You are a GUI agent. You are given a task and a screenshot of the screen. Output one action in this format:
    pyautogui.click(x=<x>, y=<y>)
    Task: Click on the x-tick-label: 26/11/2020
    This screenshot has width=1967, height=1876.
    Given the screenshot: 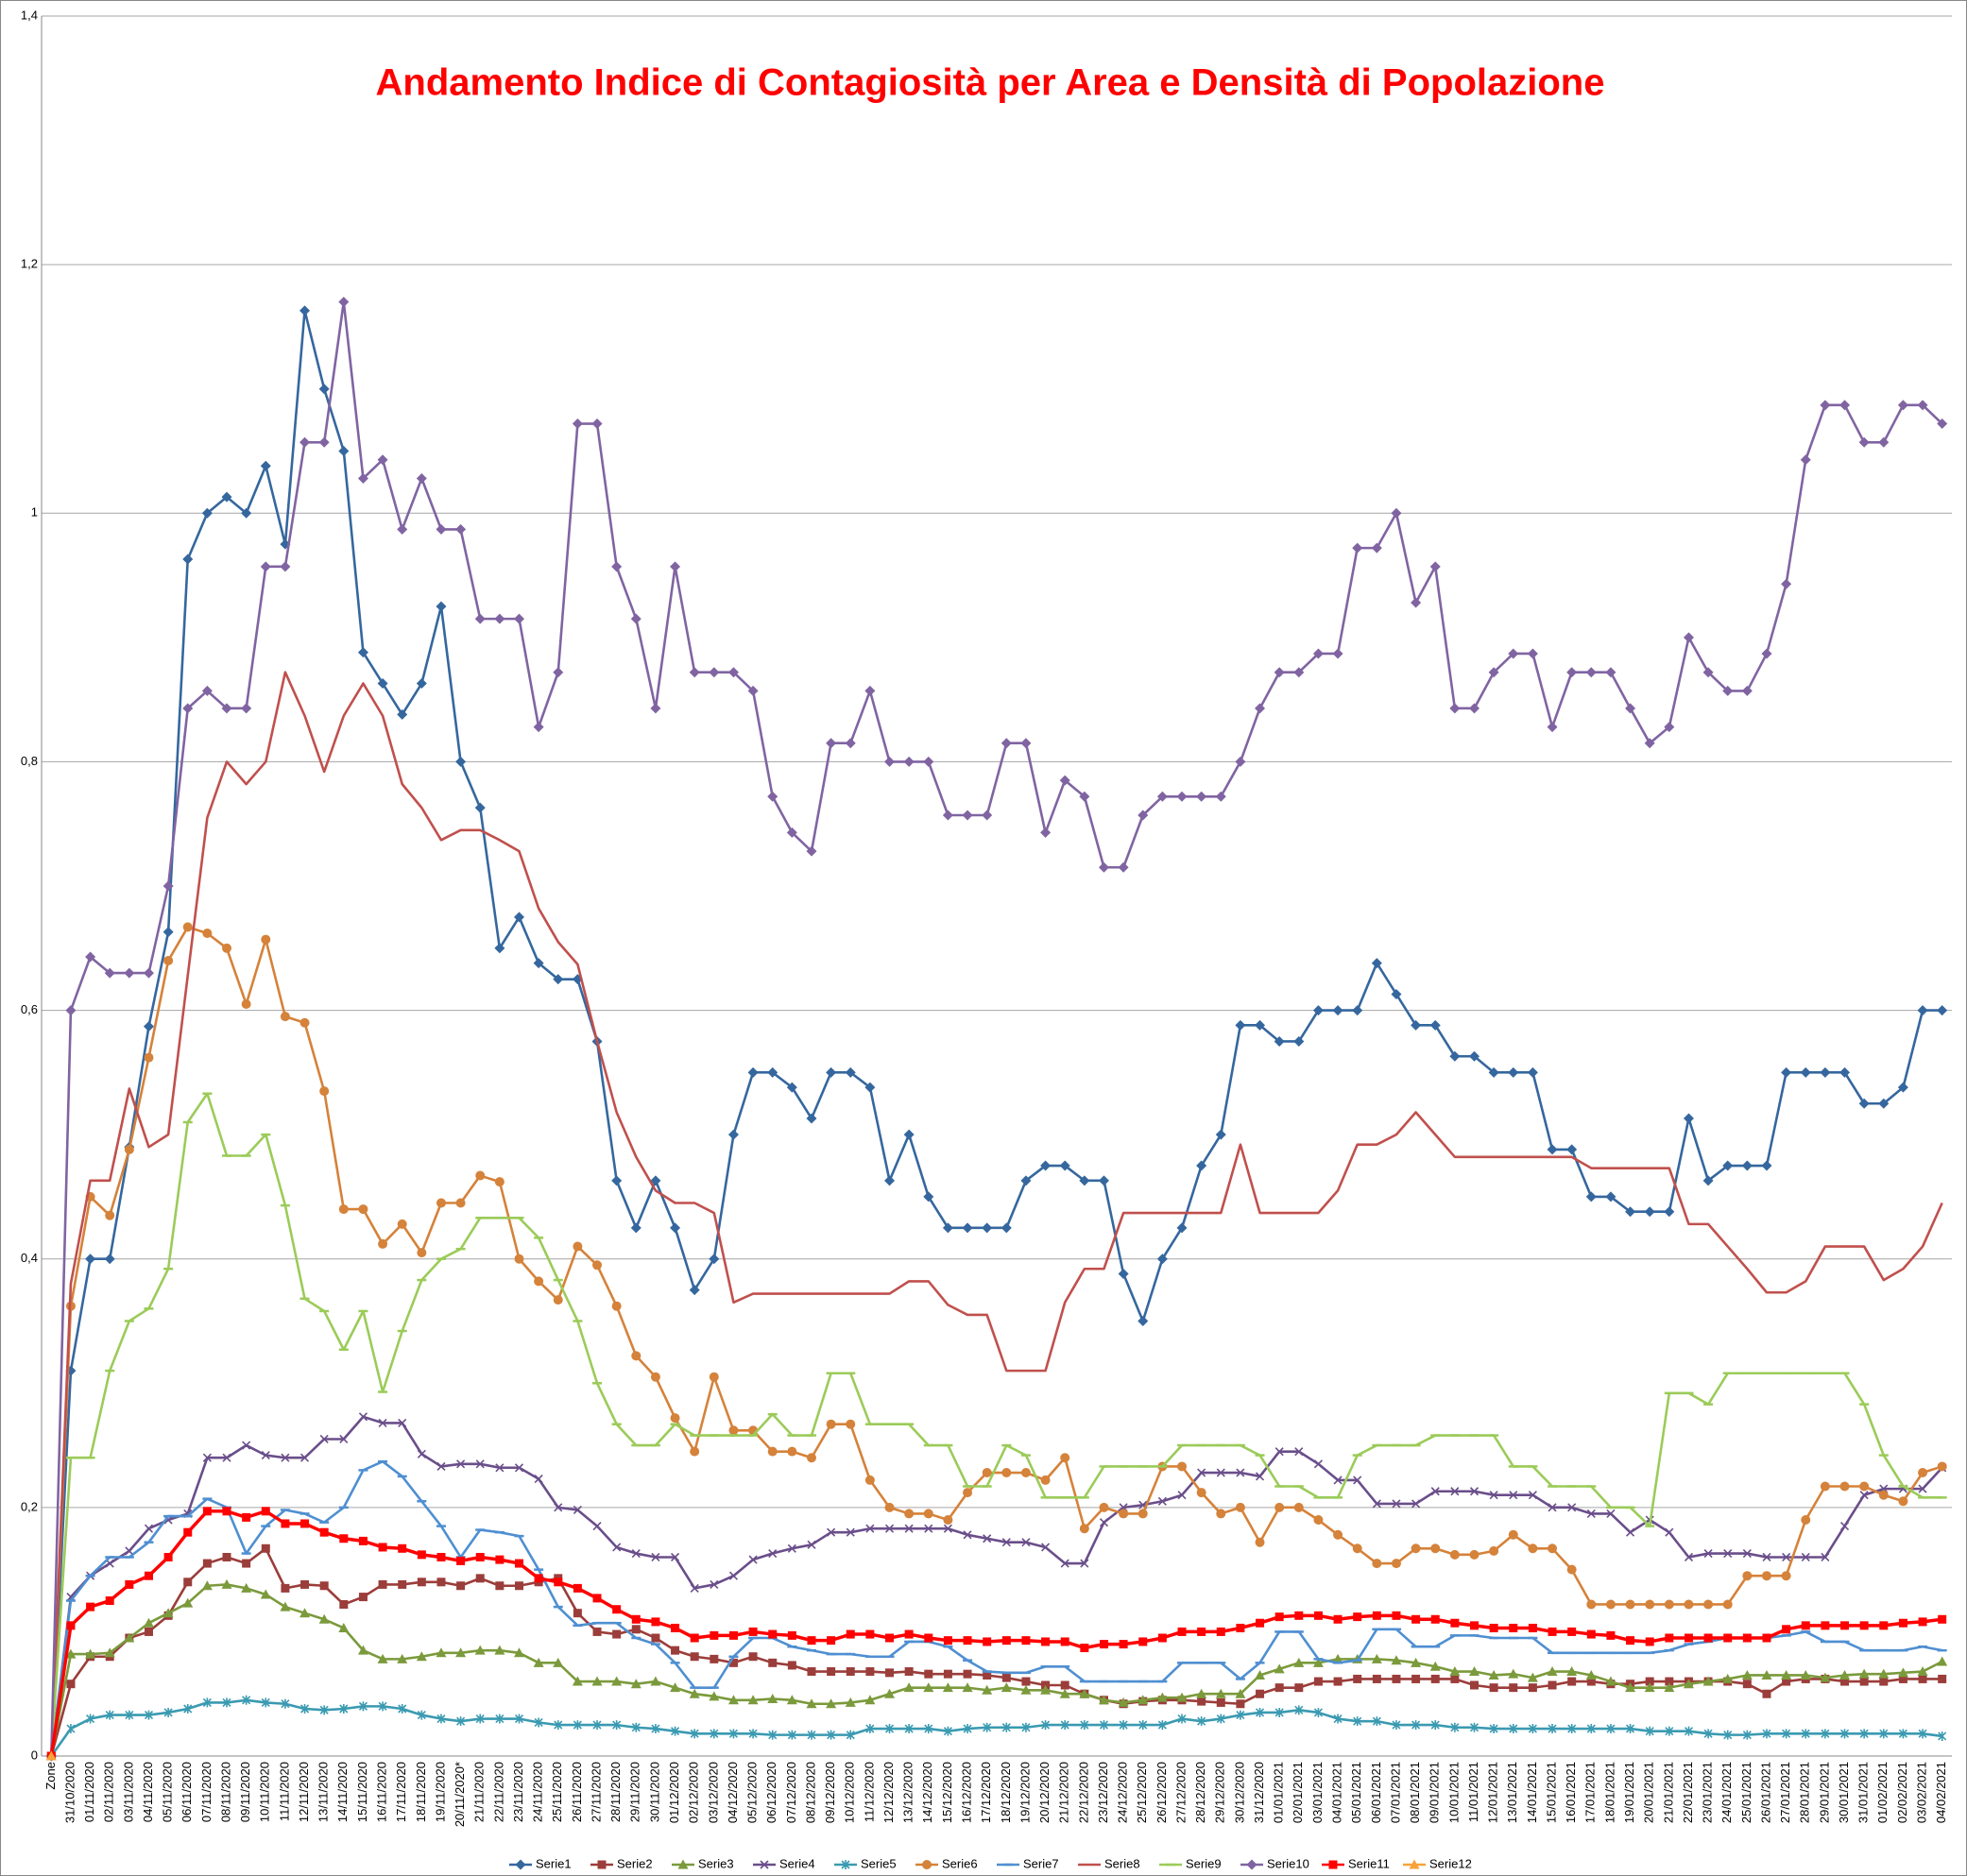 What is the action you would take?
    pyautogui.click(x=577, y=1792)
    